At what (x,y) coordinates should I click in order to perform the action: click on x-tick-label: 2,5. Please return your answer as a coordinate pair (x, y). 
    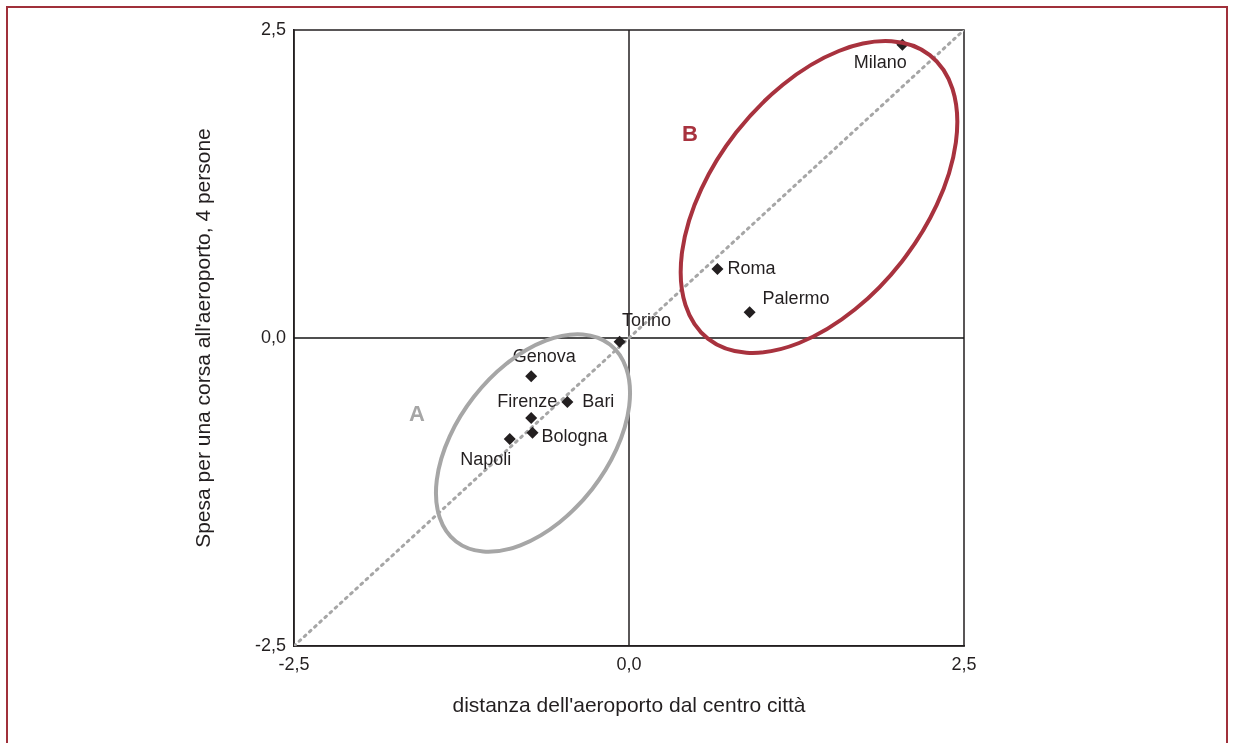
    Looking at the image, I should click on (964, 663).